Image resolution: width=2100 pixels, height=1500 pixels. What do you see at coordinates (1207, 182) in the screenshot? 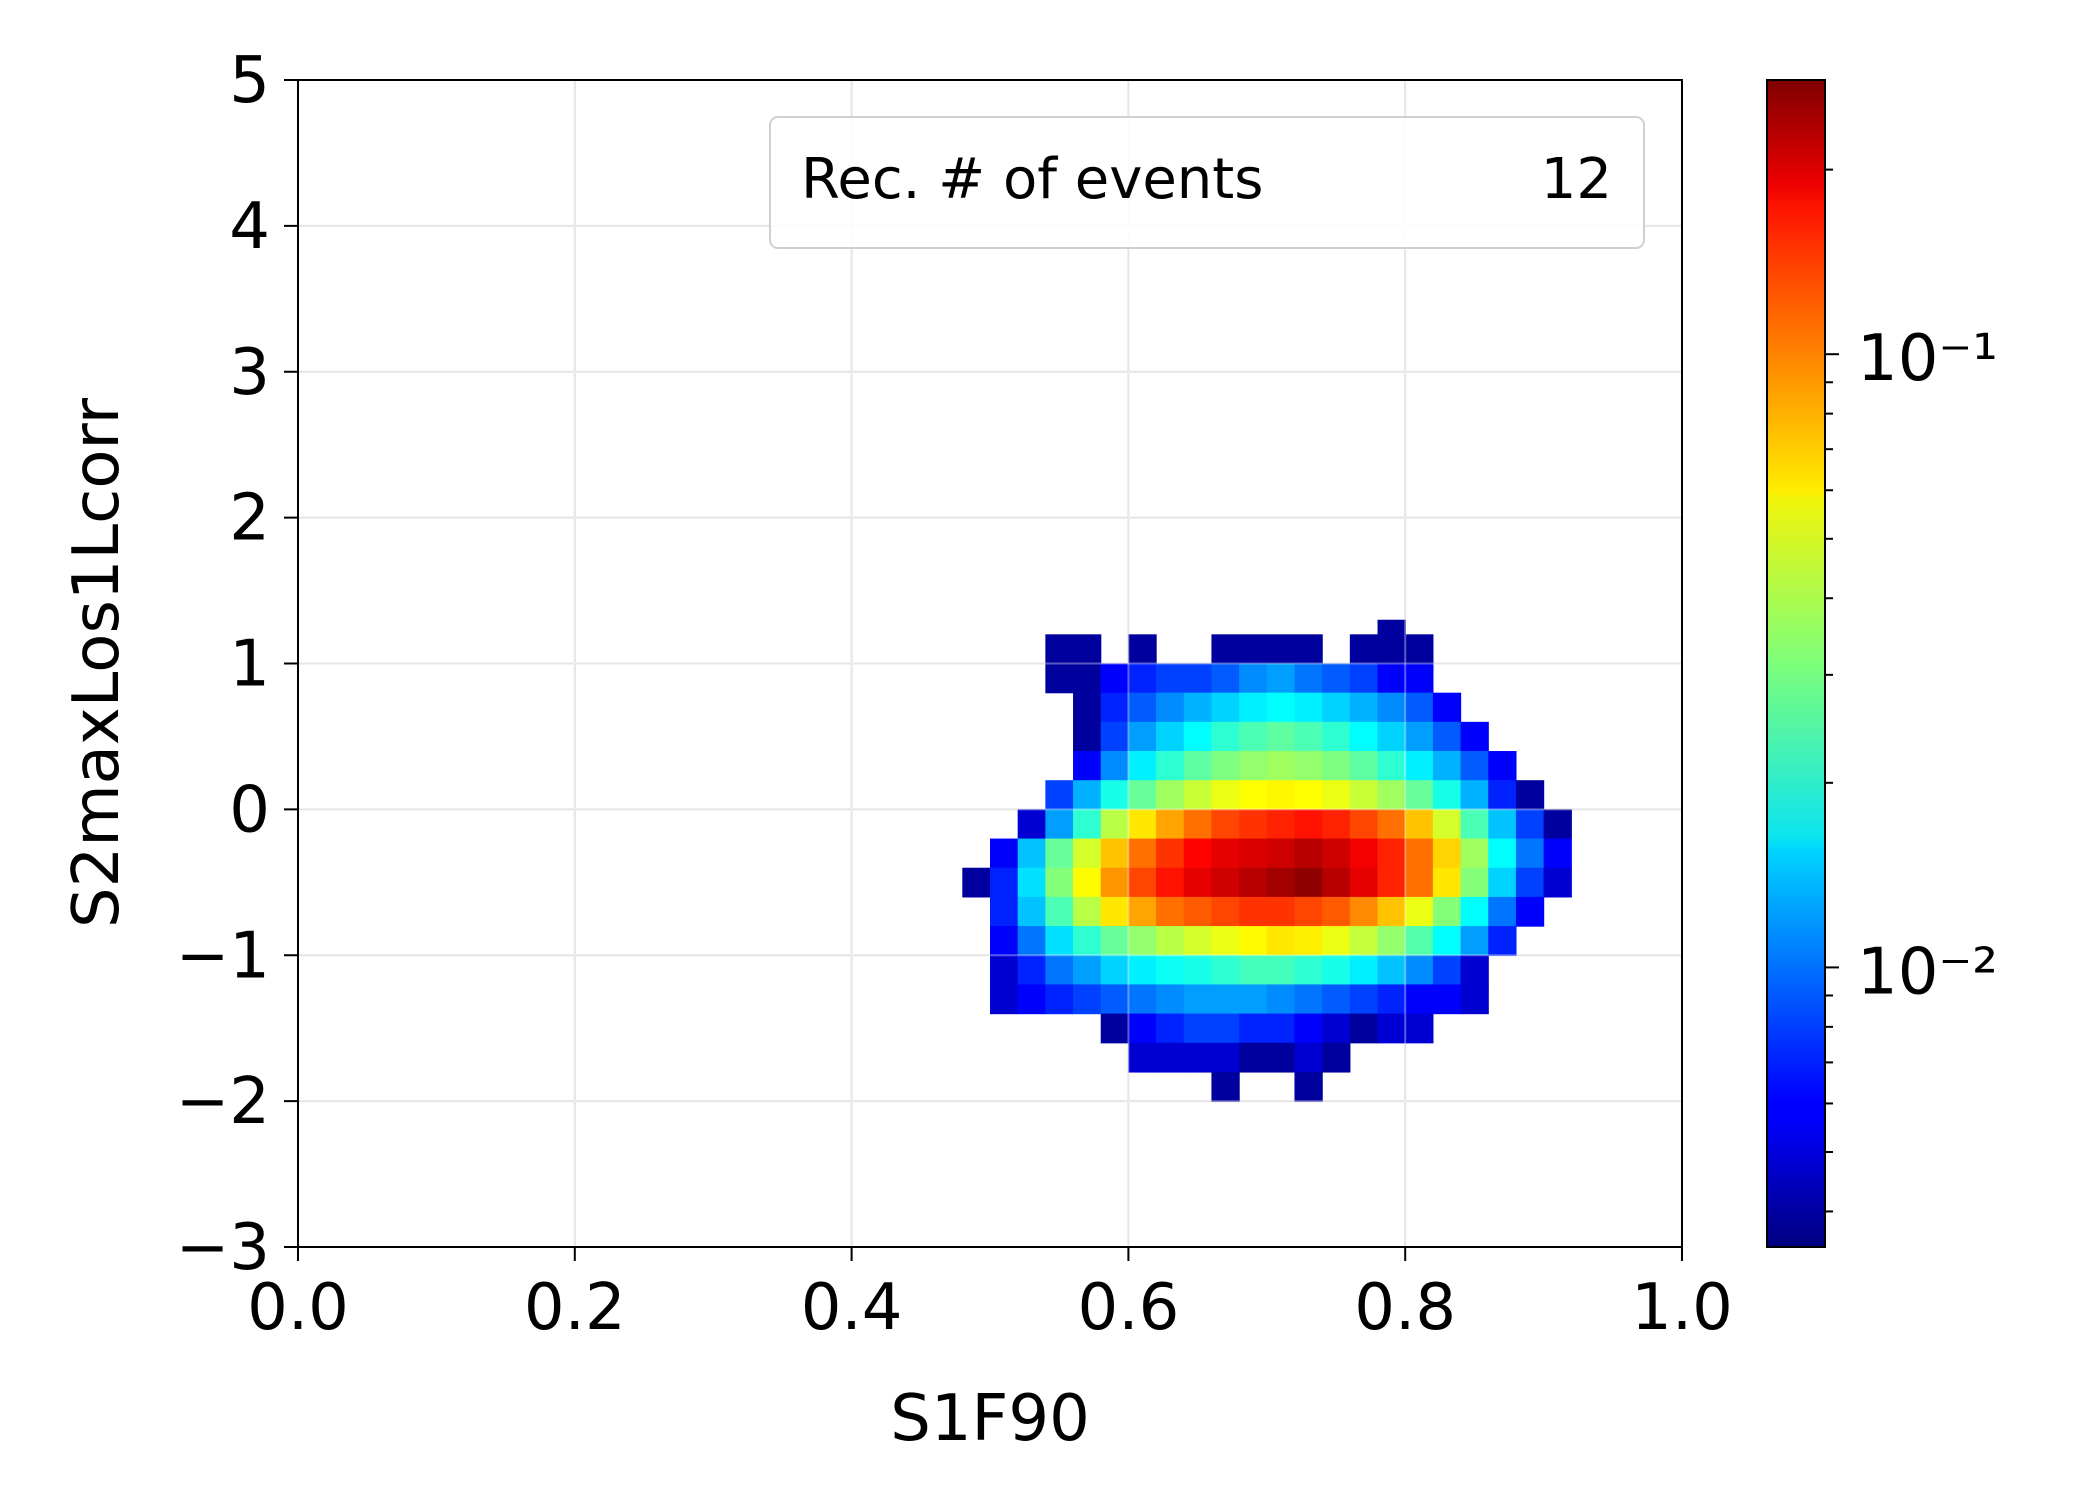
I see `legend-box` at bounding box center [1207, 182].